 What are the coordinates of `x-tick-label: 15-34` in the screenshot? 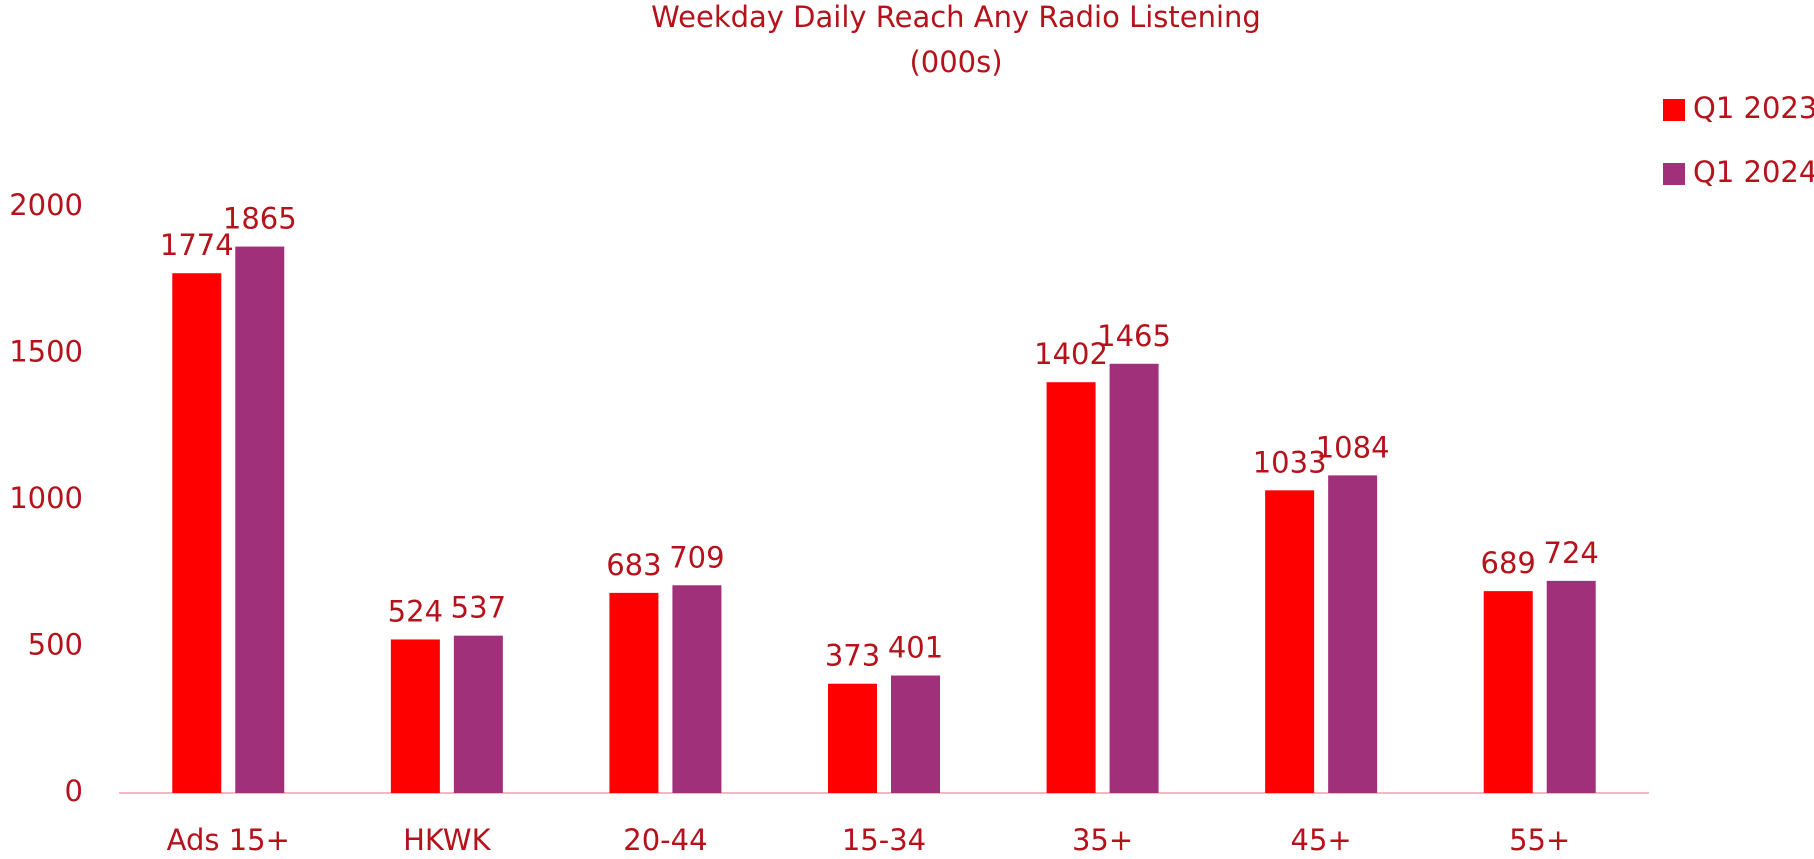 It's located at (884, 840).